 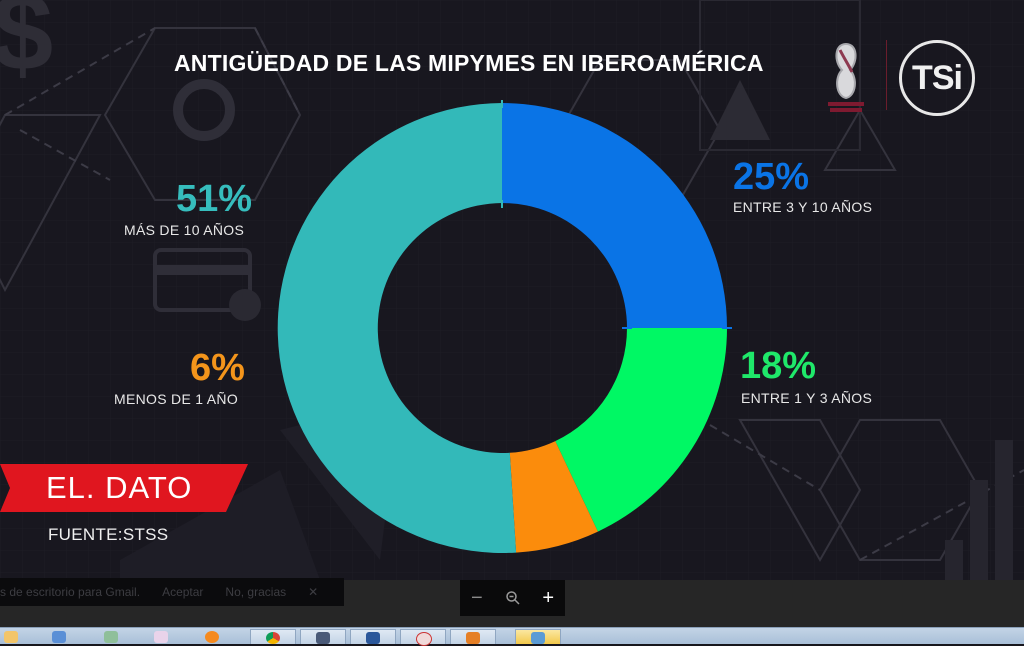 I want to click on taskbar-presentation-button, so click(x=473, y=636).